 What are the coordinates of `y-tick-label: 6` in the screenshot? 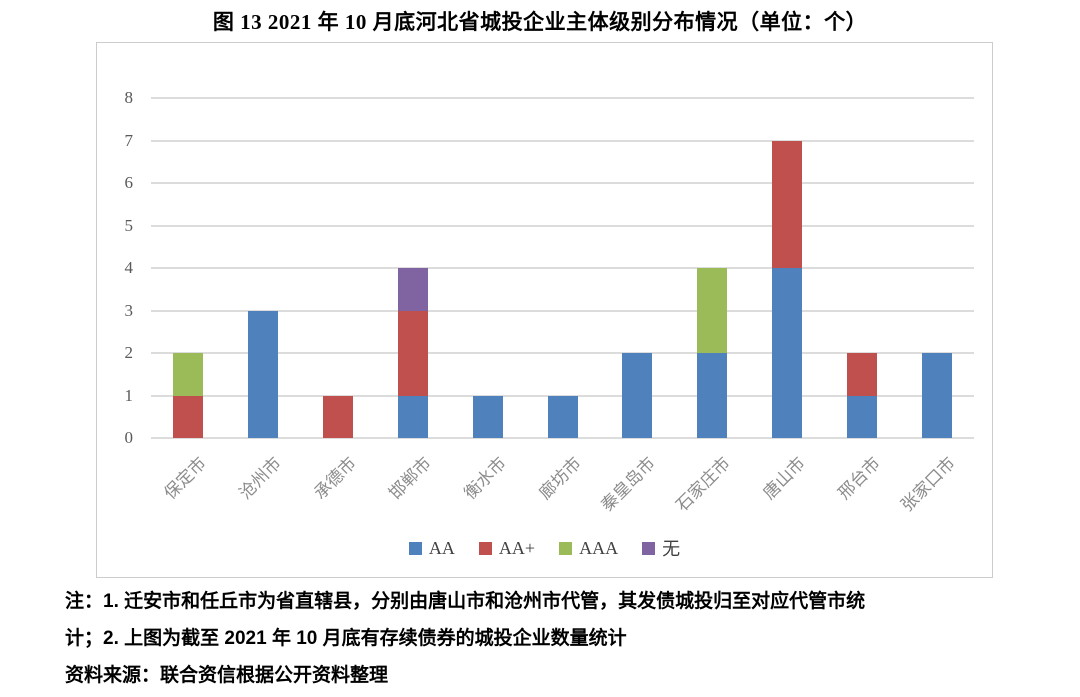 It's located at (129, 182).